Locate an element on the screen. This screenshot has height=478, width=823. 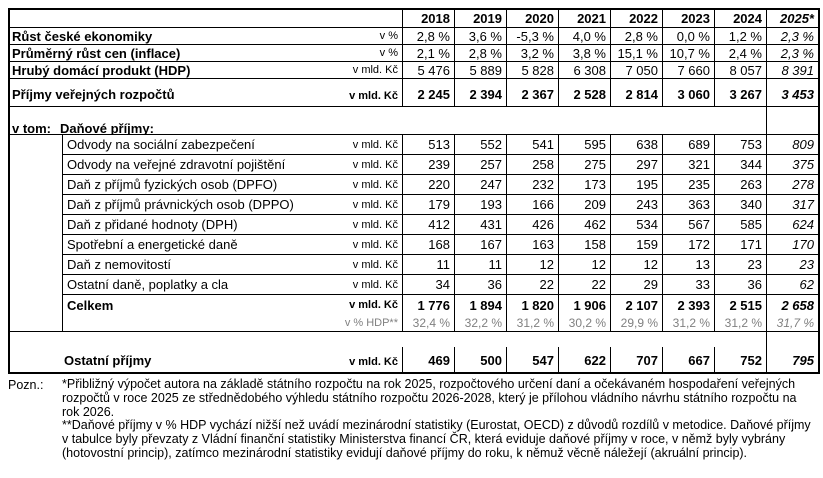
value-cell: 2,8 % is located at coordinates (480, 53).